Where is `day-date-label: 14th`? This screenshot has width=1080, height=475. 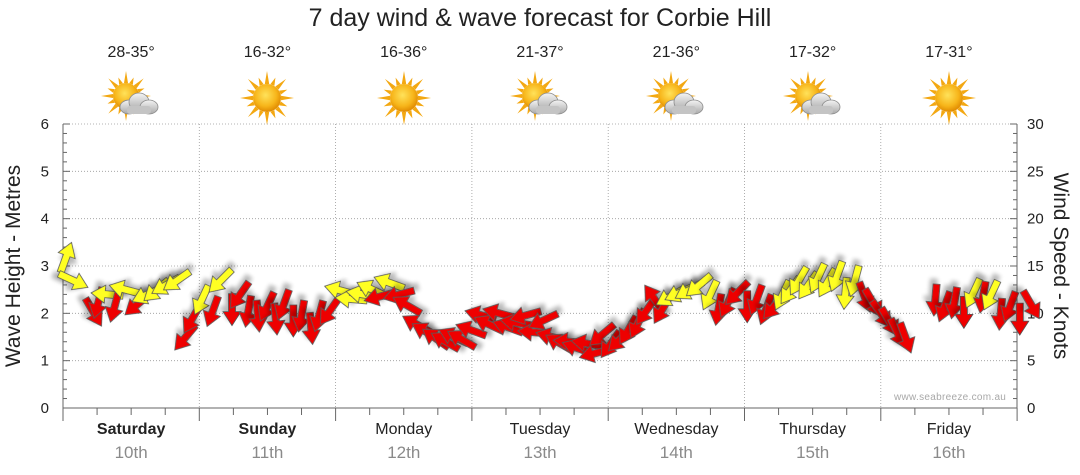
day-date-label: 14th is located at coordinates (676, 452).